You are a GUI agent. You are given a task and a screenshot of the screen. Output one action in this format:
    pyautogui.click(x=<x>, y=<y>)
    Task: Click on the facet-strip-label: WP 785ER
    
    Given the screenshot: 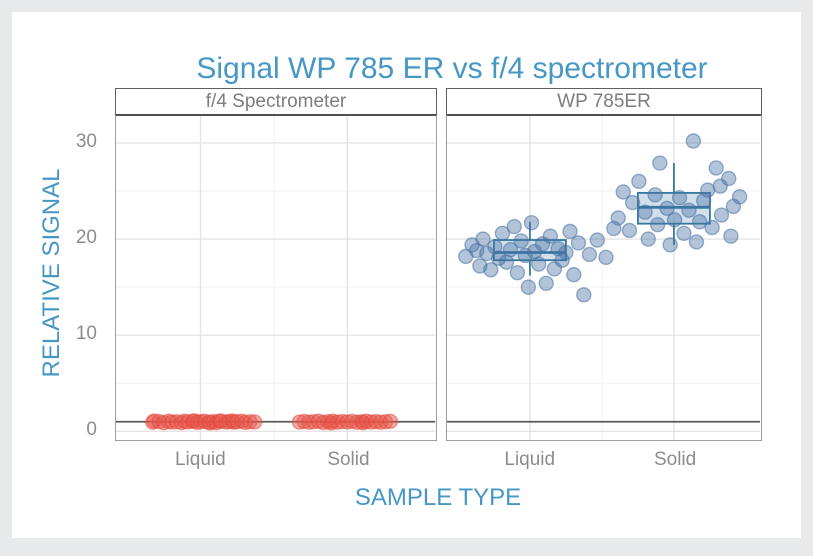 What is the action you would take?
    pyautogui.click(x=604, y=101)
    